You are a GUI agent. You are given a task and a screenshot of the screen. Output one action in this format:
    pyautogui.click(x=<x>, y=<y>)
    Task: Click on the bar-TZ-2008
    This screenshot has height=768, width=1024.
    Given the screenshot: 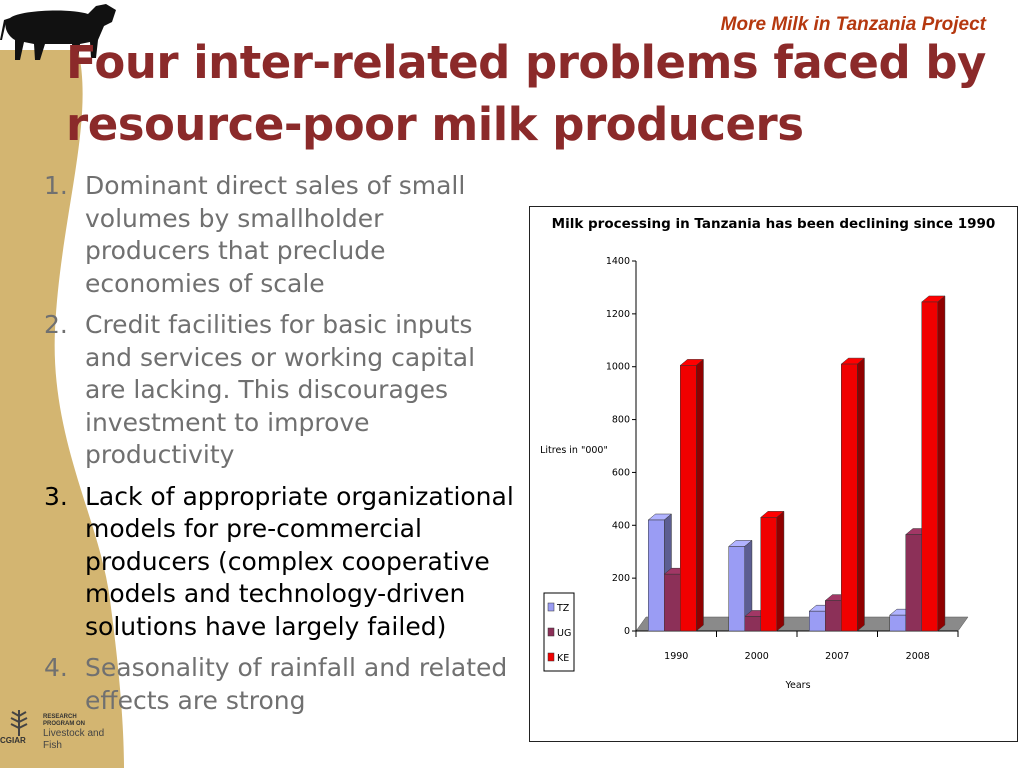 What is the action you would take?
    pyautogui.click(x=897, y=623)
    